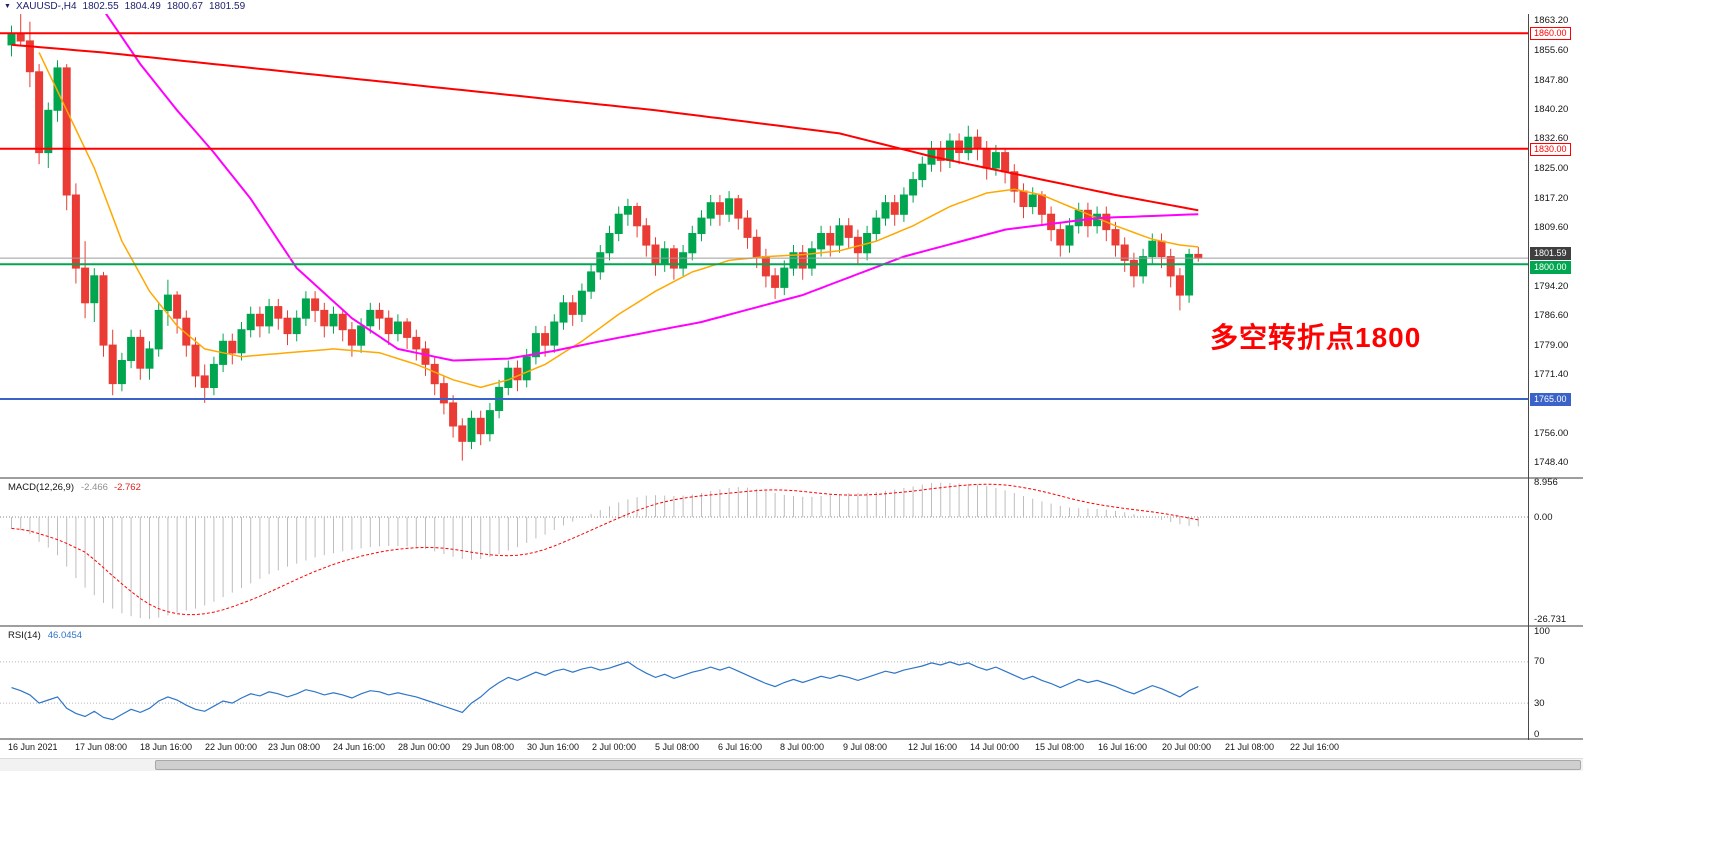  I want to click on macd-name: MACD(12,26,9), so click(41, 487).